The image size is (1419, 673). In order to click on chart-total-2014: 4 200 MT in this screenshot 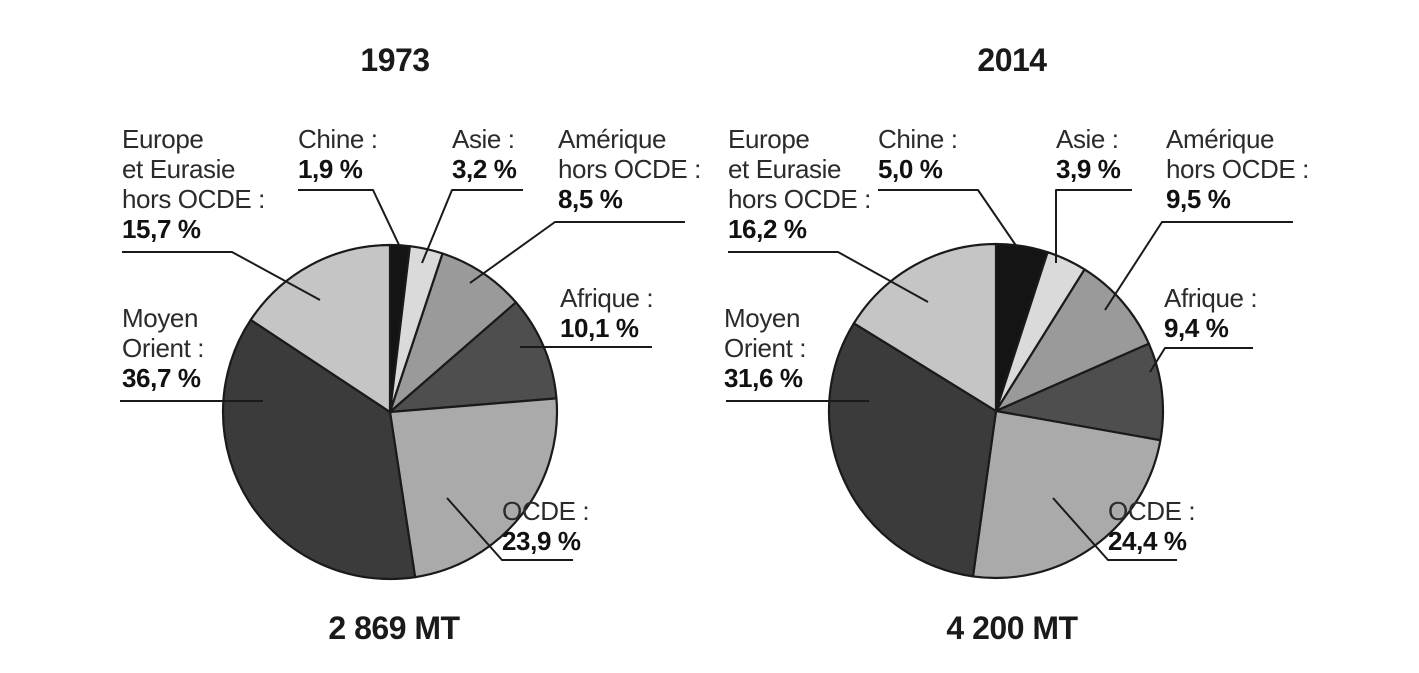, I will do `click(1012, 628)`.